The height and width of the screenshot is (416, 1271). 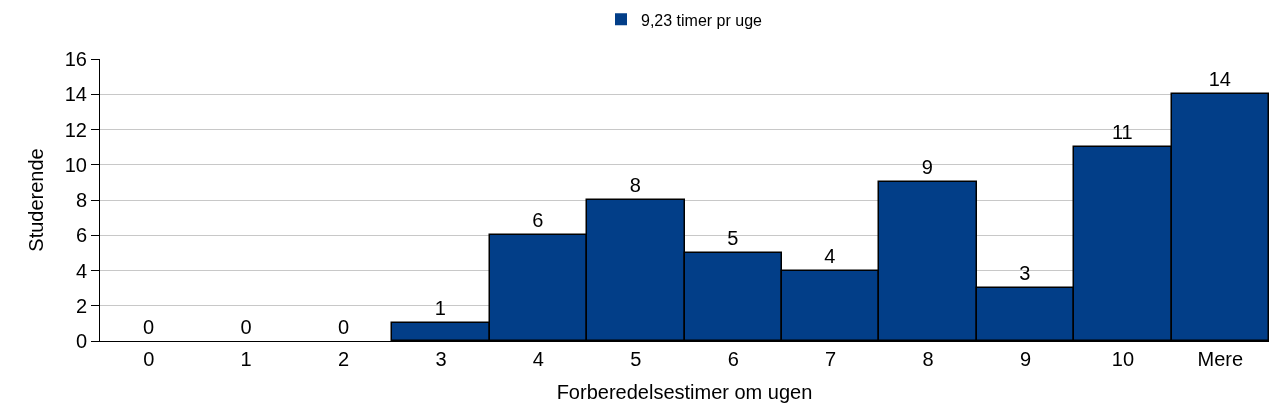 What do you see at coordinates (831, 359) in the screenshot?
I see `x-tick-label: 7` at bounding box center [831, 359].